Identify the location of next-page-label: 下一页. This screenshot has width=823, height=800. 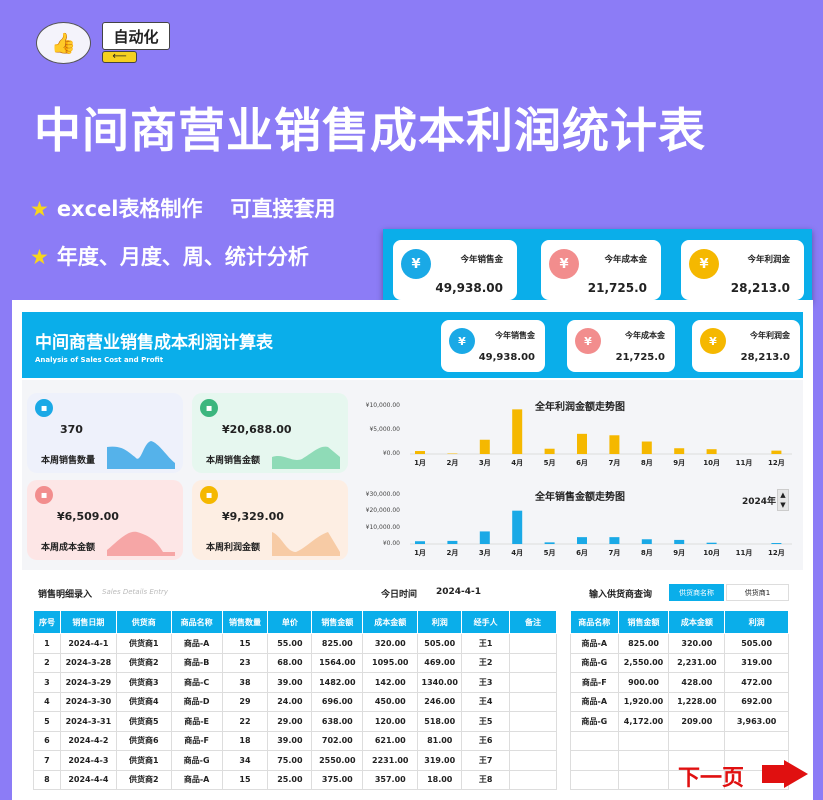
(711, 778).